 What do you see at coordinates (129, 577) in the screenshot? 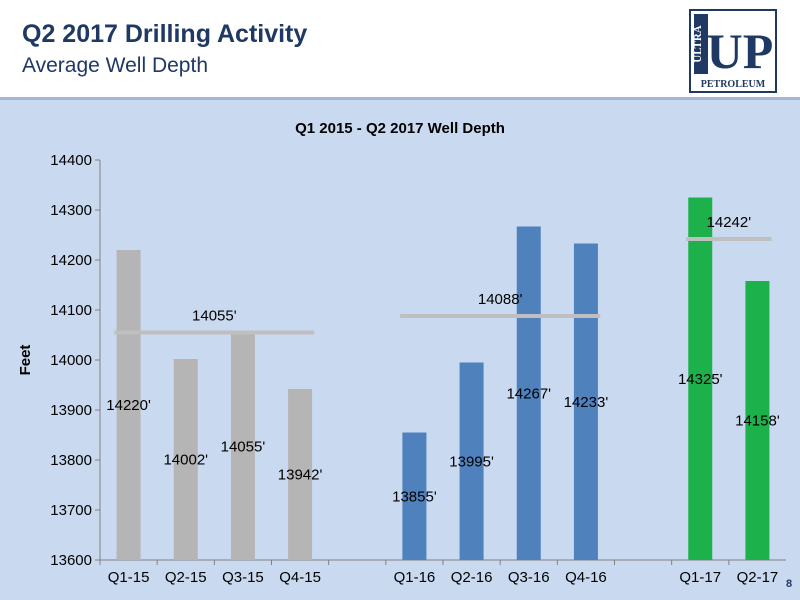
I see `x-tick-label: Q1-15` at bounding box center [129, 577].